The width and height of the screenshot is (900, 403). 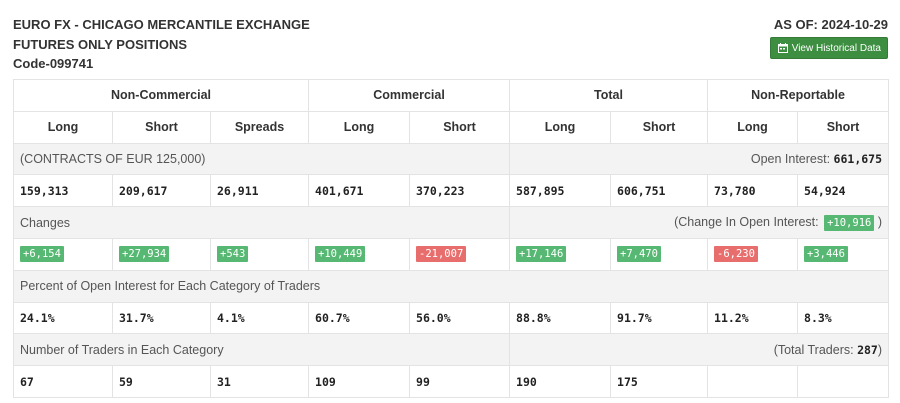 I want to click on change-open-interest-badge: +10,916, so click(x=849, y=222).